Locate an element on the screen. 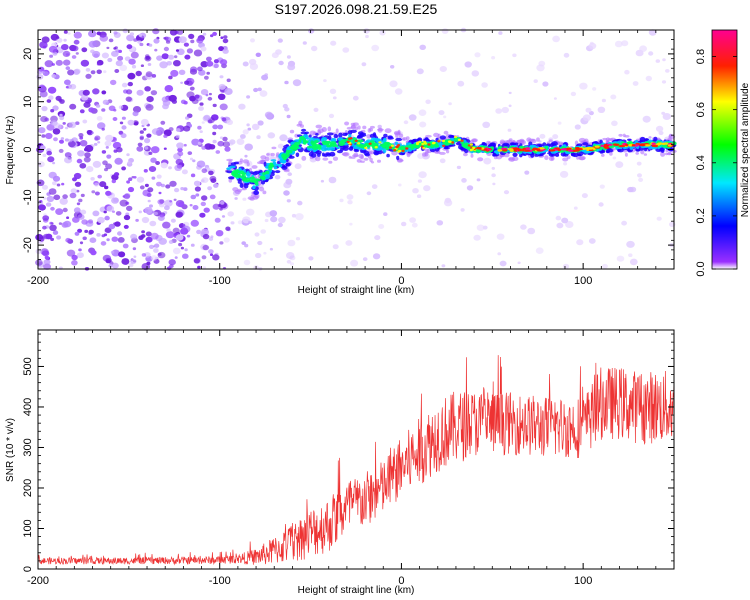 The height and width of the screenshot is (600, 750). snr-y-tick-label: 200 is located at coordinates (28, 488).